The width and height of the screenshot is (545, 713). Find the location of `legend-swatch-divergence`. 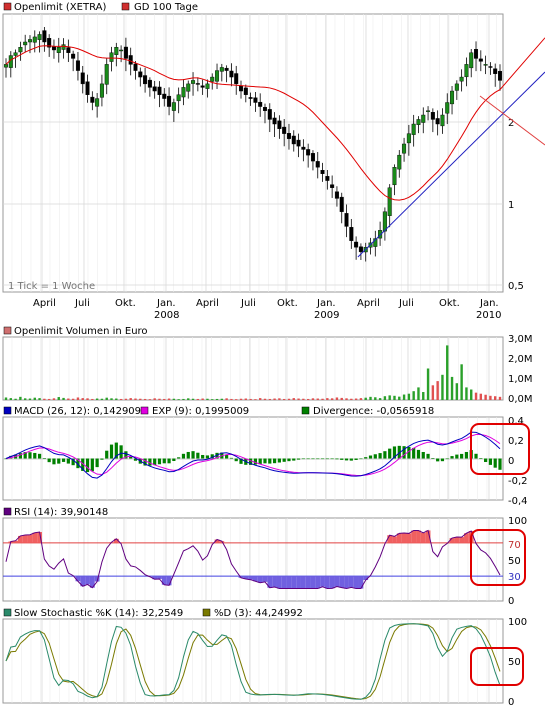

legend-swatch-divergence is located at coordinates (305, 410).